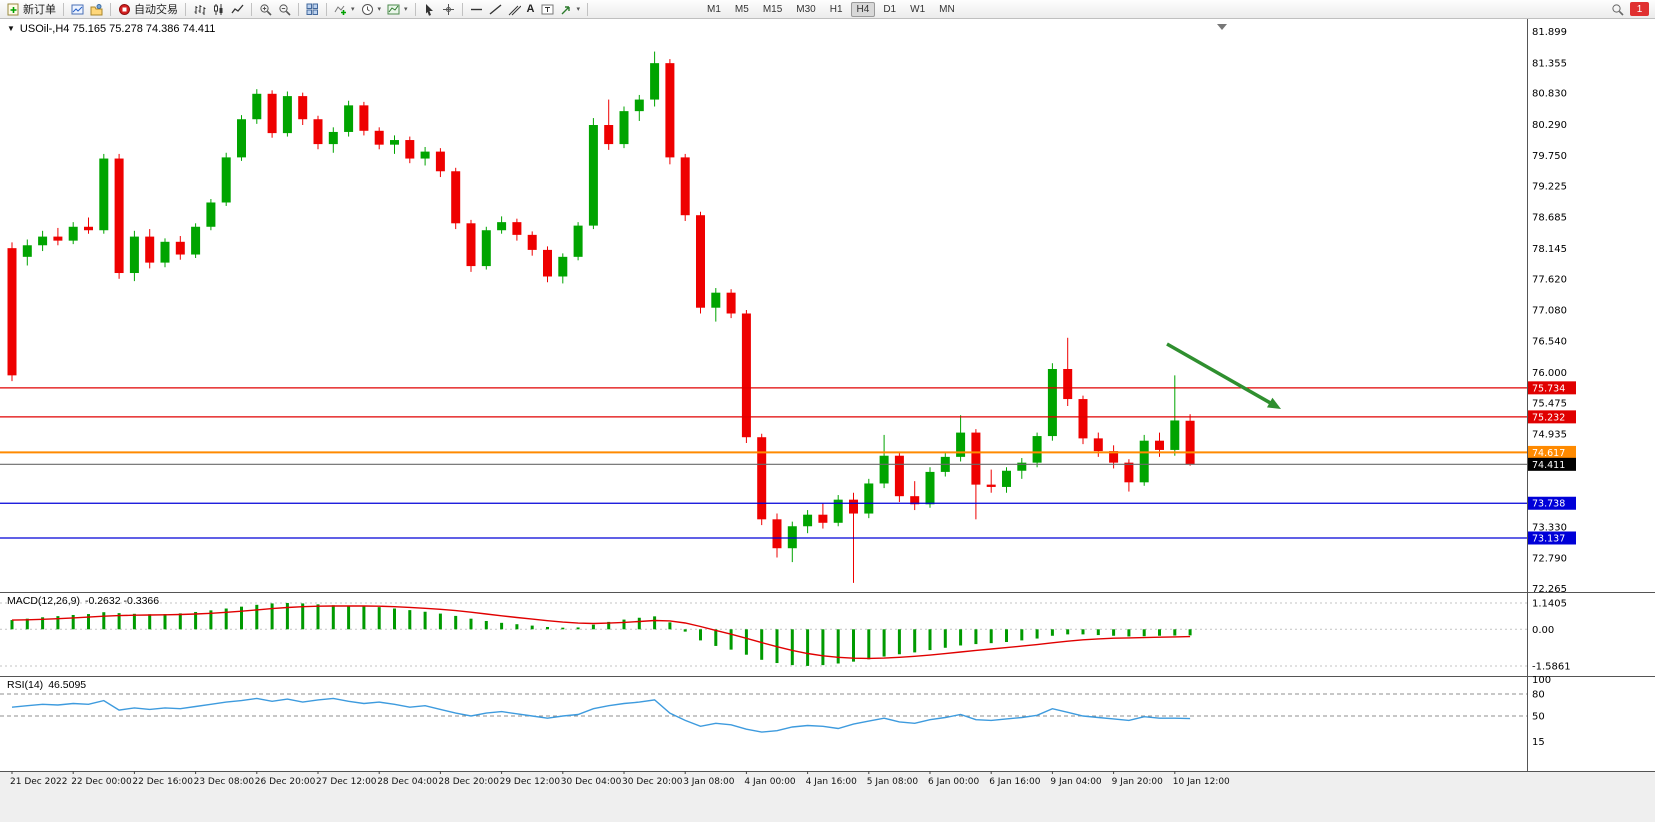  Describe the element at coordinates (890, 9) in the screenshot. I see `timeframe-button-D1: D1` at that location.